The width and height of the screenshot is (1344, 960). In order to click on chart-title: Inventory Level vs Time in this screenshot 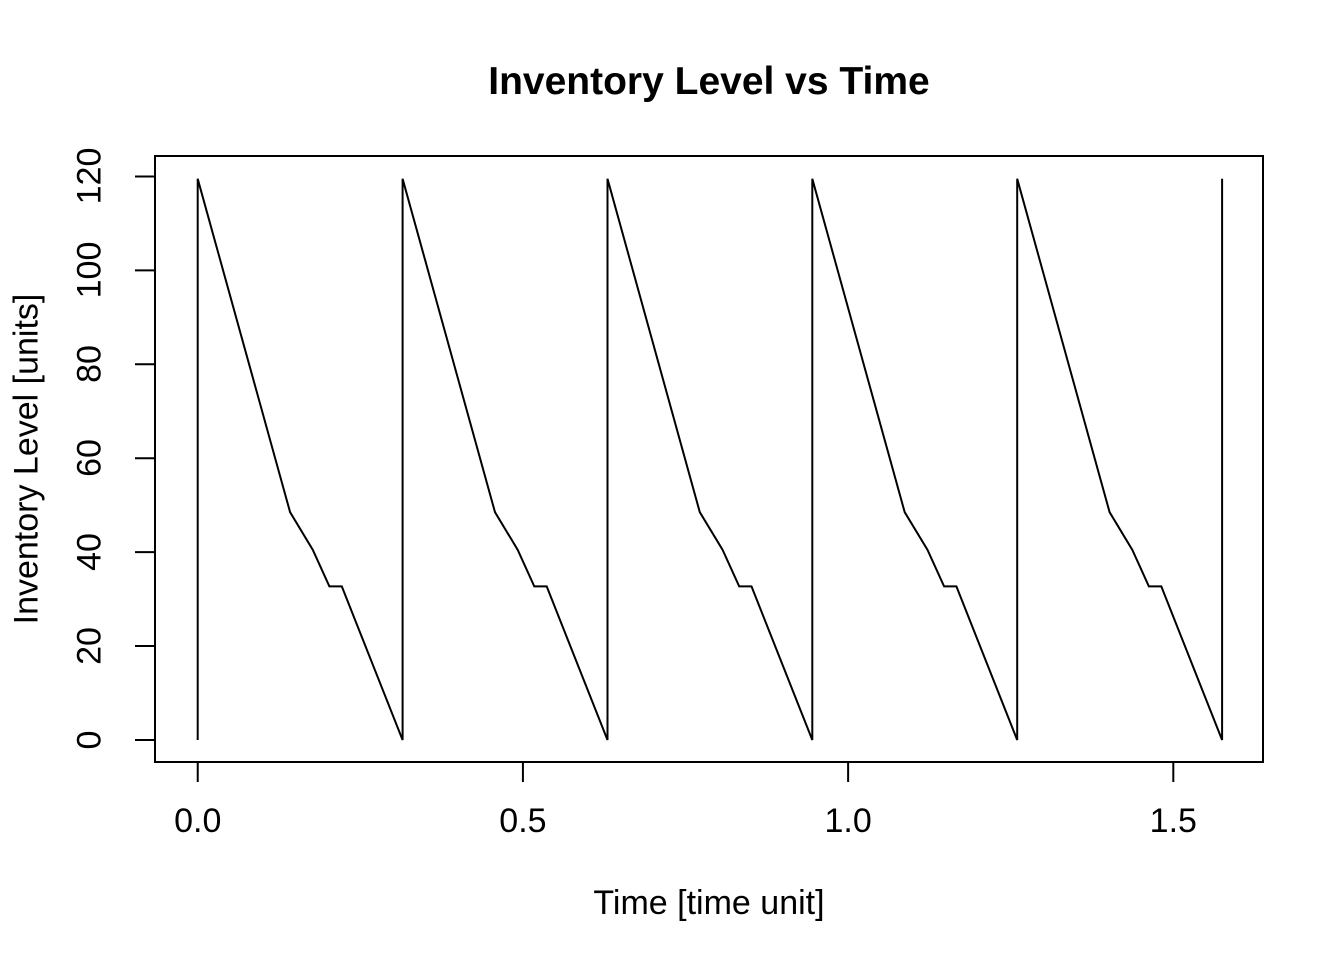, I will do `click(709, 81)`.